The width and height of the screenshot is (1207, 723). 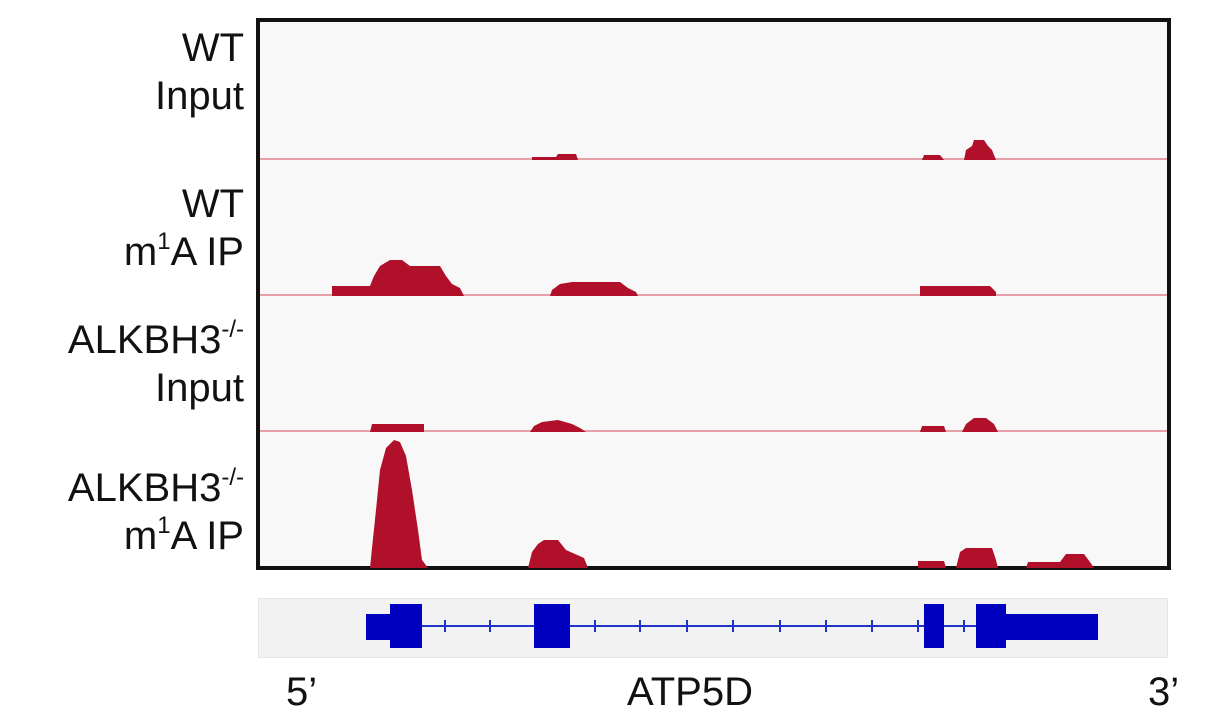 I want to click on signal-wt-m1a-ip, so click(x=664, y=278).